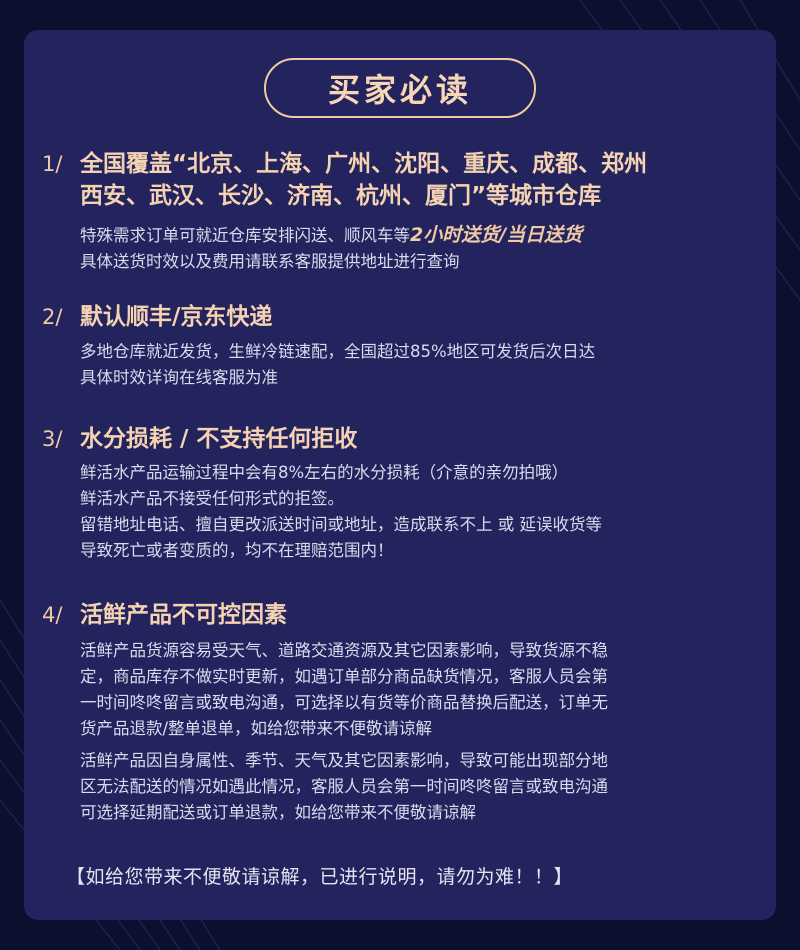 Image resolution: width=800 pixels, height=950 pixels. I want to click on page-title: 买家必读, so click(399, 90).